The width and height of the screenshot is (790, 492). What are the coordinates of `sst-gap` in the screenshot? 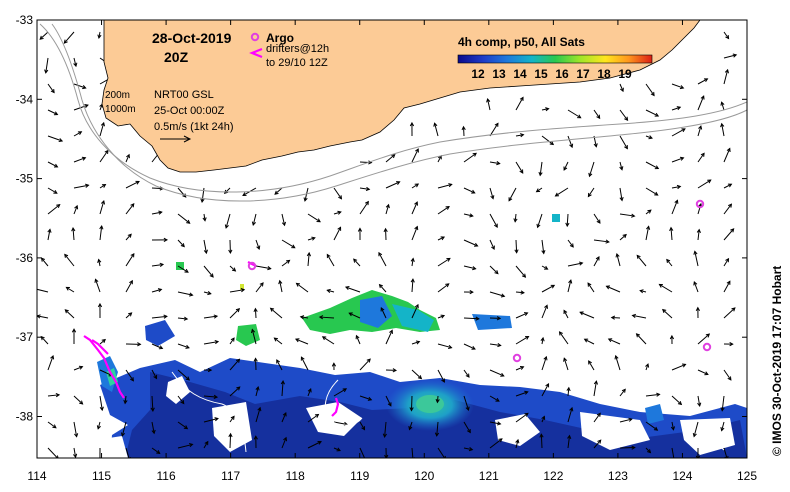 It's located at (517, 430).